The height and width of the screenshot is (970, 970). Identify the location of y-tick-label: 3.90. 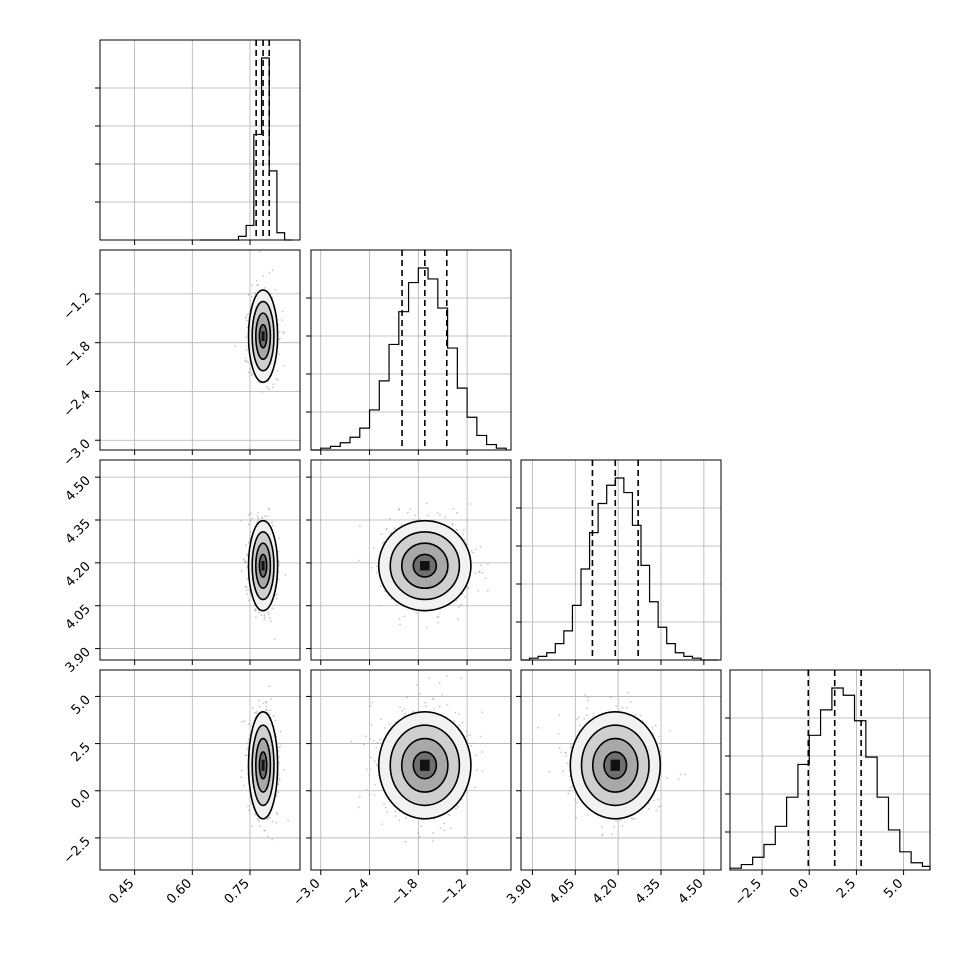
(78, 660).